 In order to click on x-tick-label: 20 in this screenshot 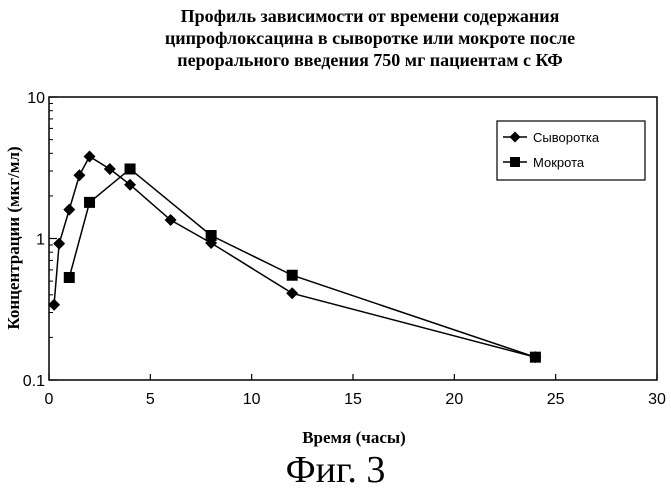, I will do `click(454, 399)`.